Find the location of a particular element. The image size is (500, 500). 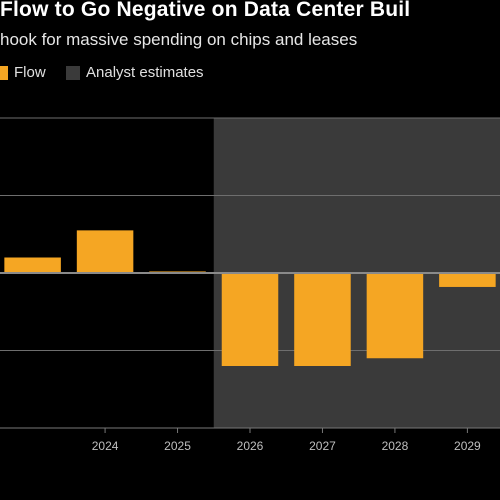

chart-title: Flow to Go Negative on Data Center Buil is located at coordinates (205, 10).